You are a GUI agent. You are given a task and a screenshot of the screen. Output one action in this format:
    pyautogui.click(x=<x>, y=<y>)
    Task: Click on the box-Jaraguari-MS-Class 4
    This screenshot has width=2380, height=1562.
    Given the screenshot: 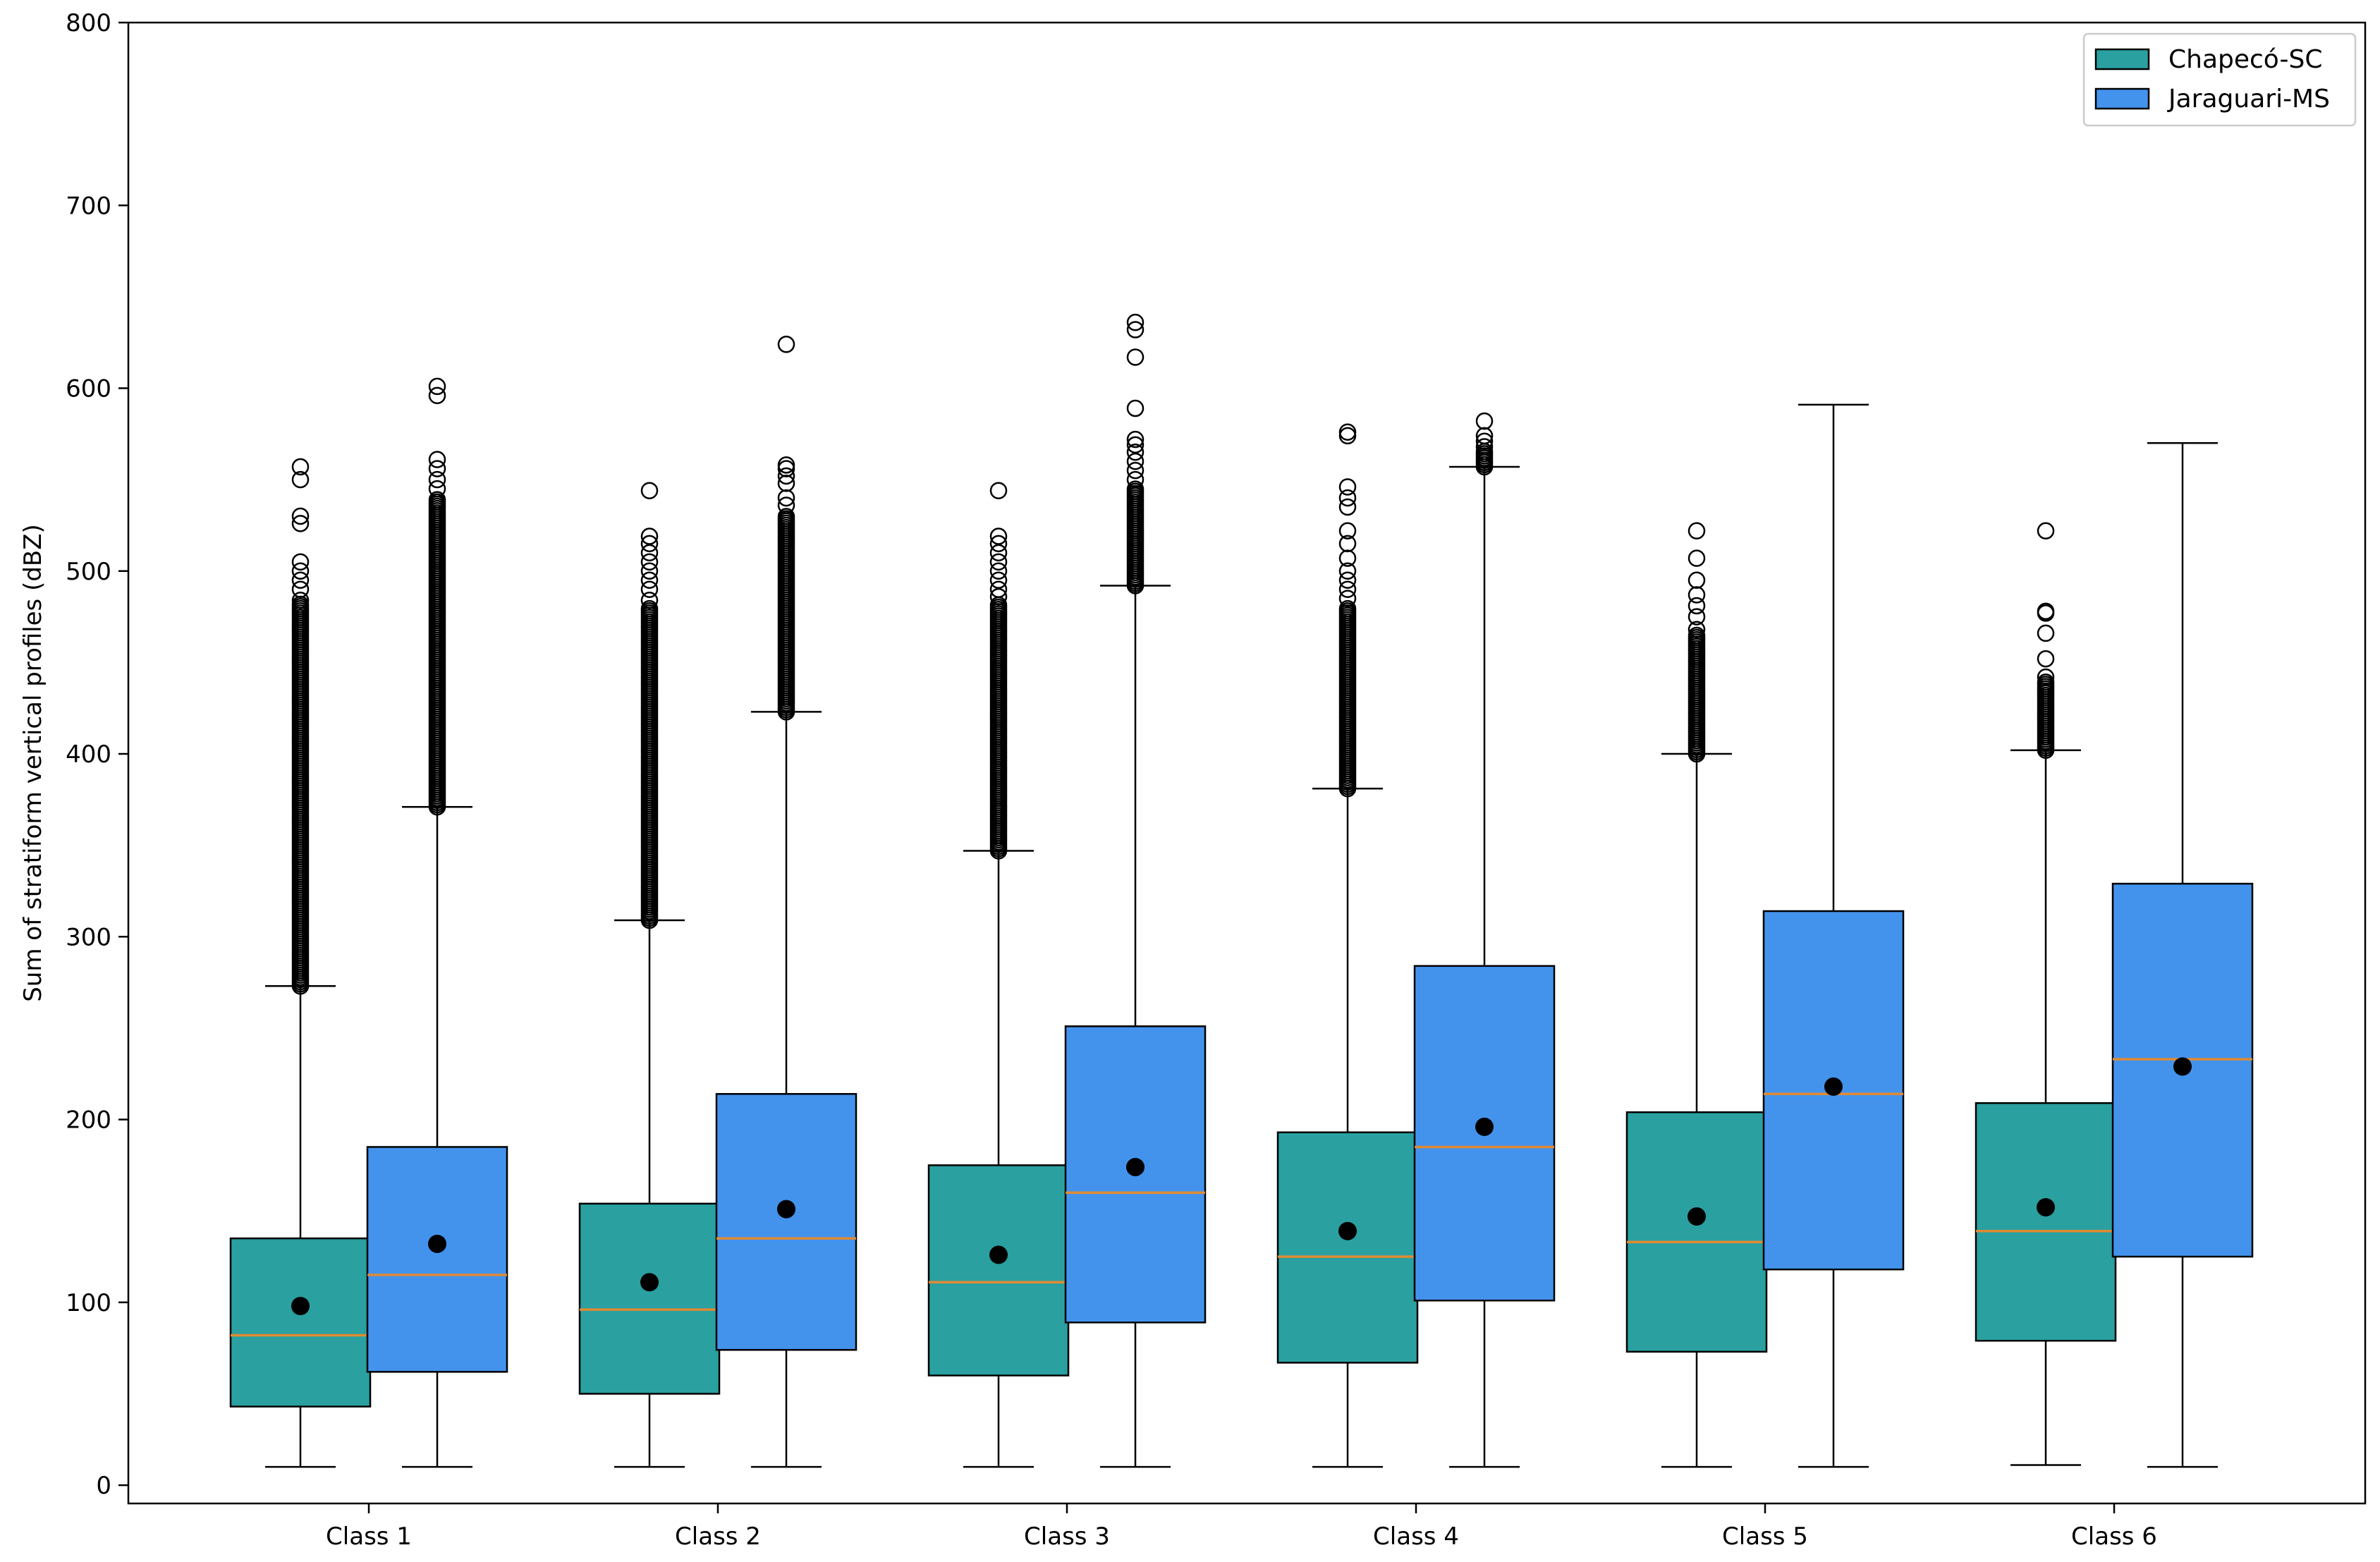 What is the action you would take?
    pyautogui.click(x=1485, y=940)
    